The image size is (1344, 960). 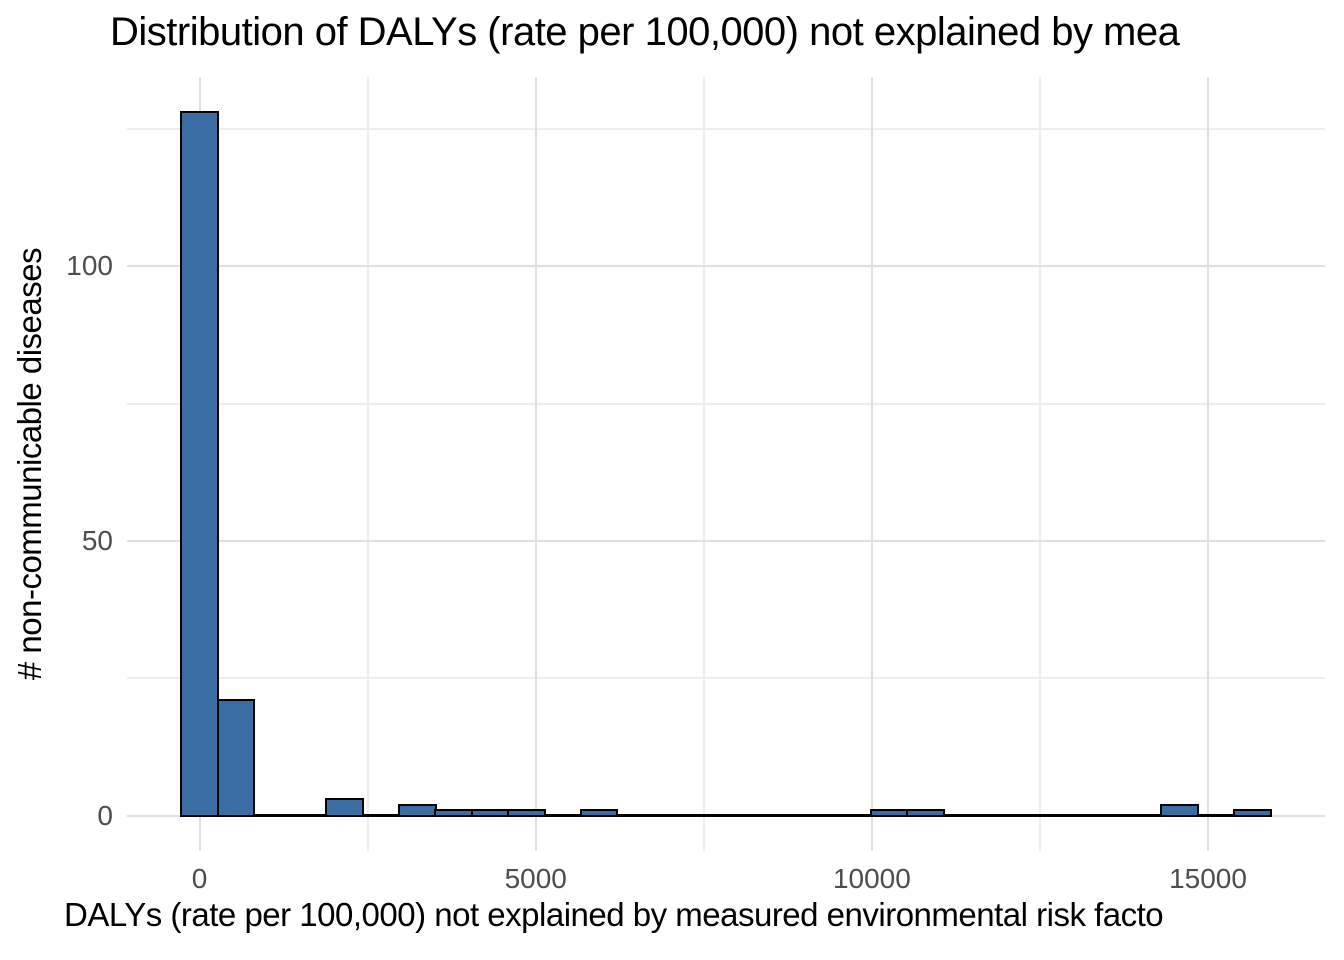 What do you see at coordinates (199, 878) in the screenshot?
I see `x-tick-label: 0` at bounding box center [199, 878].